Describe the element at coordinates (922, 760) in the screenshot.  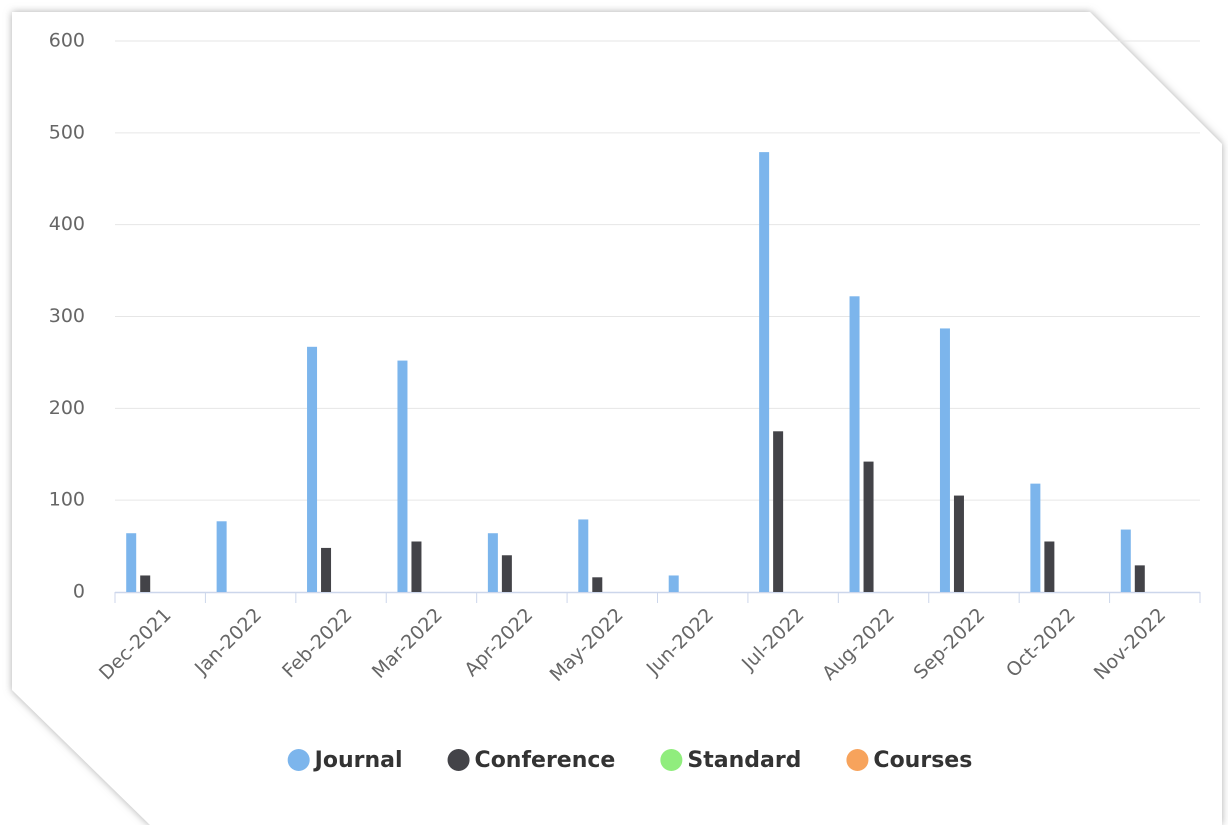
I see `legend-label: Courses` at that location.